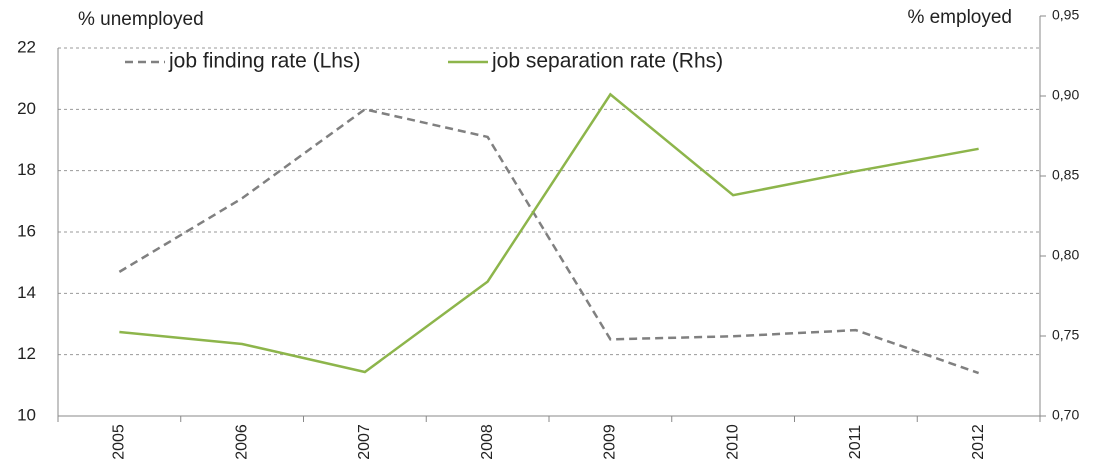 The image size is (1093, 465). What do you see at coordinates (855, 442) in the screenshot?
I see `x-tick-label: 2011` at bounding box center [855, 442].